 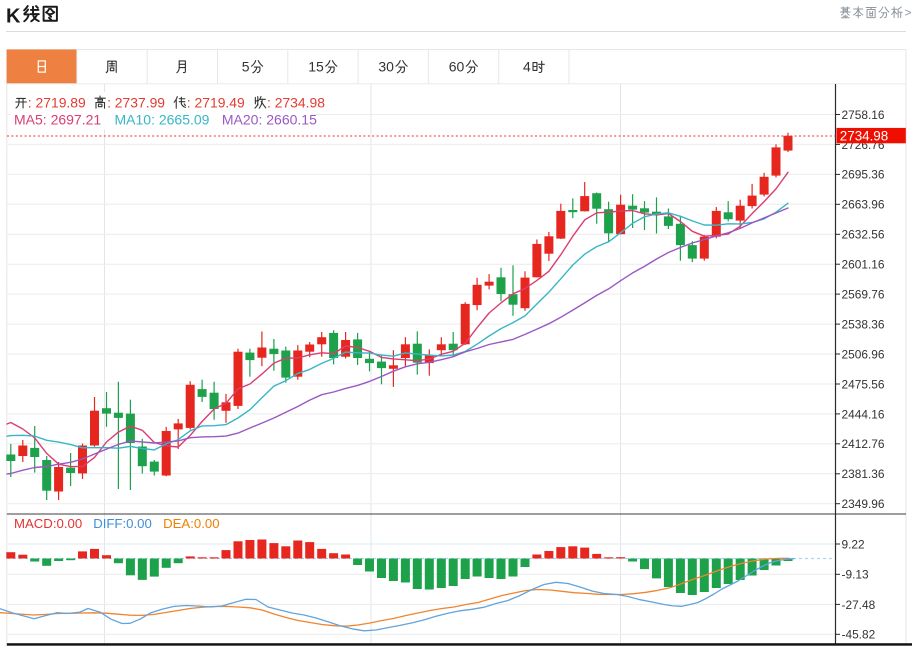 I want to click on svg-text: 30, so click(x=386, y=67).